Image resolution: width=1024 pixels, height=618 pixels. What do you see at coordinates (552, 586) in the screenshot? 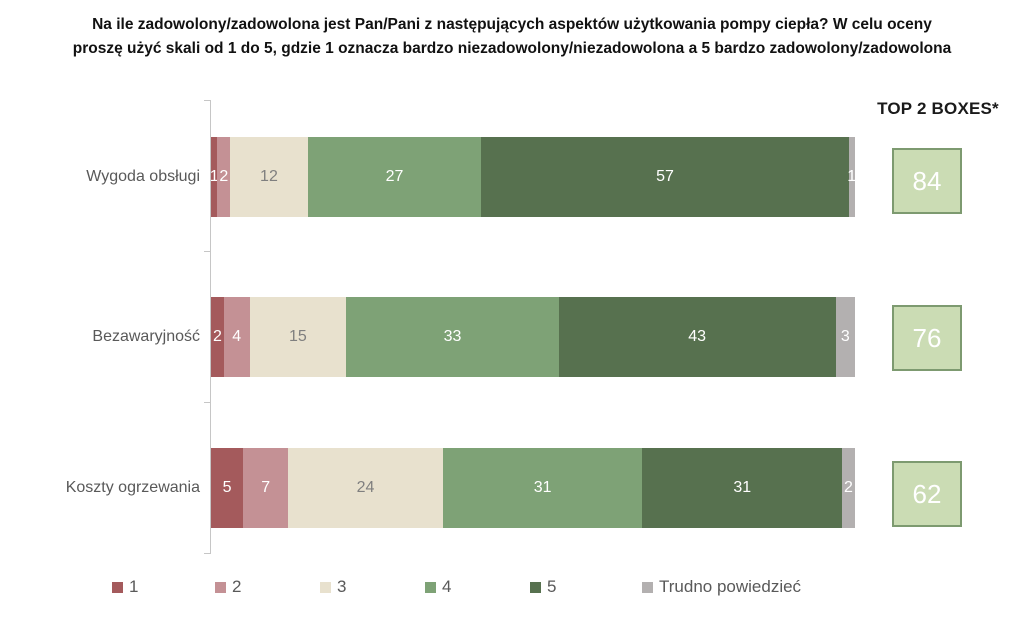
I see `legend-label: 5` at bounding box center [552, 586].